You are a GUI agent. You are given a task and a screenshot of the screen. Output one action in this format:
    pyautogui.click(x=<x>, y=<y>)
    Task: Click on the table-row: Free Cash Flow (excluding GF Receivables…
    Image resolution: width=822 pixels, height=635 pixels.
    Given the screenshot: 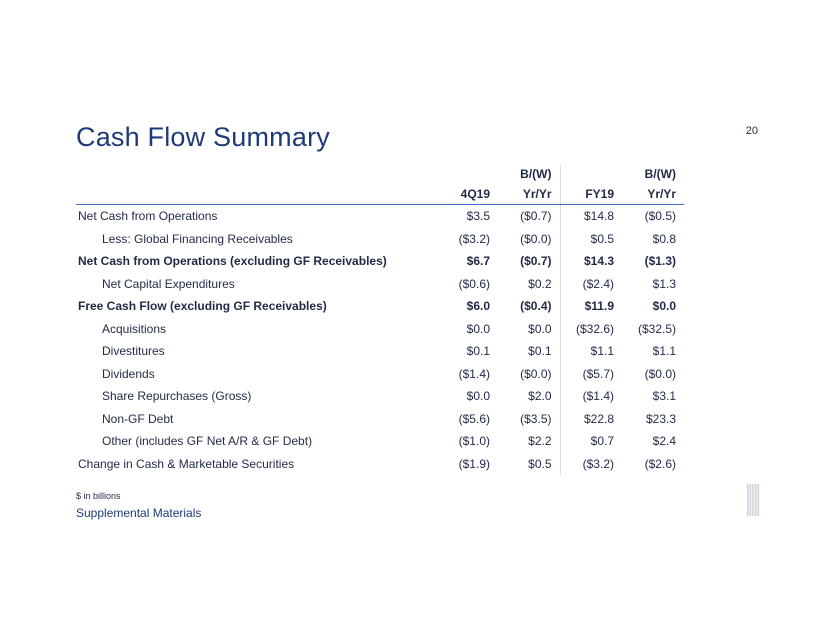 What is the action you would take?
    pyautogui.click(x=380, y=306)
    